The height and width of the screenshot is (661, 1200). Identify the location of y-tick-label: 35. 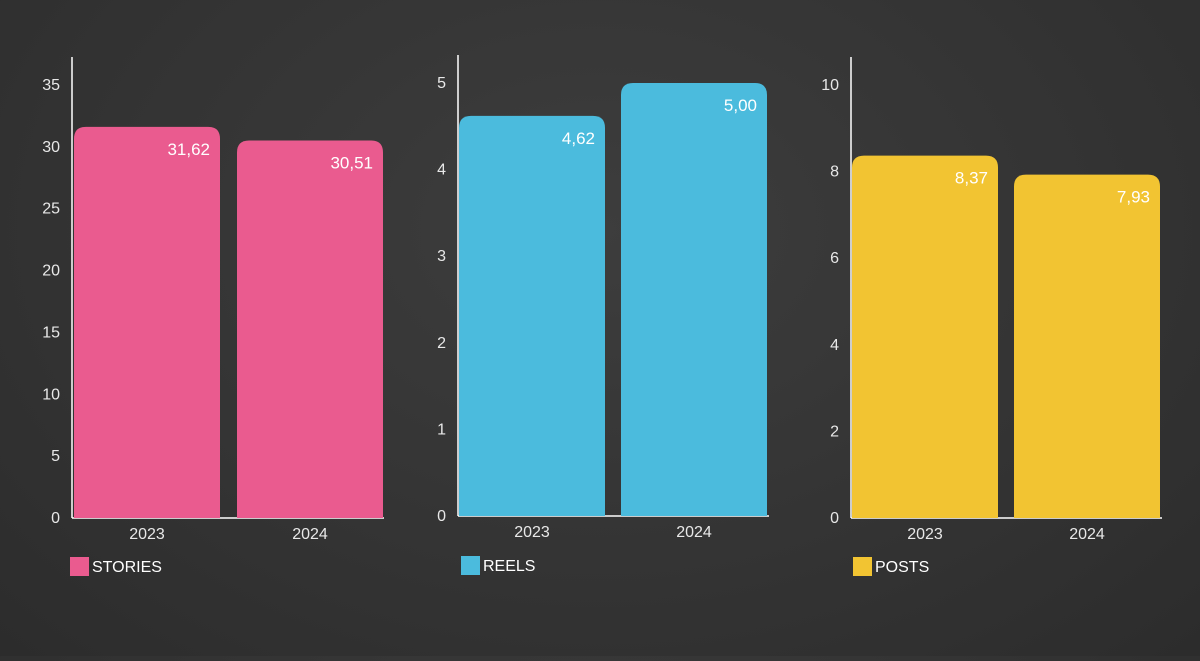
(51, 85).